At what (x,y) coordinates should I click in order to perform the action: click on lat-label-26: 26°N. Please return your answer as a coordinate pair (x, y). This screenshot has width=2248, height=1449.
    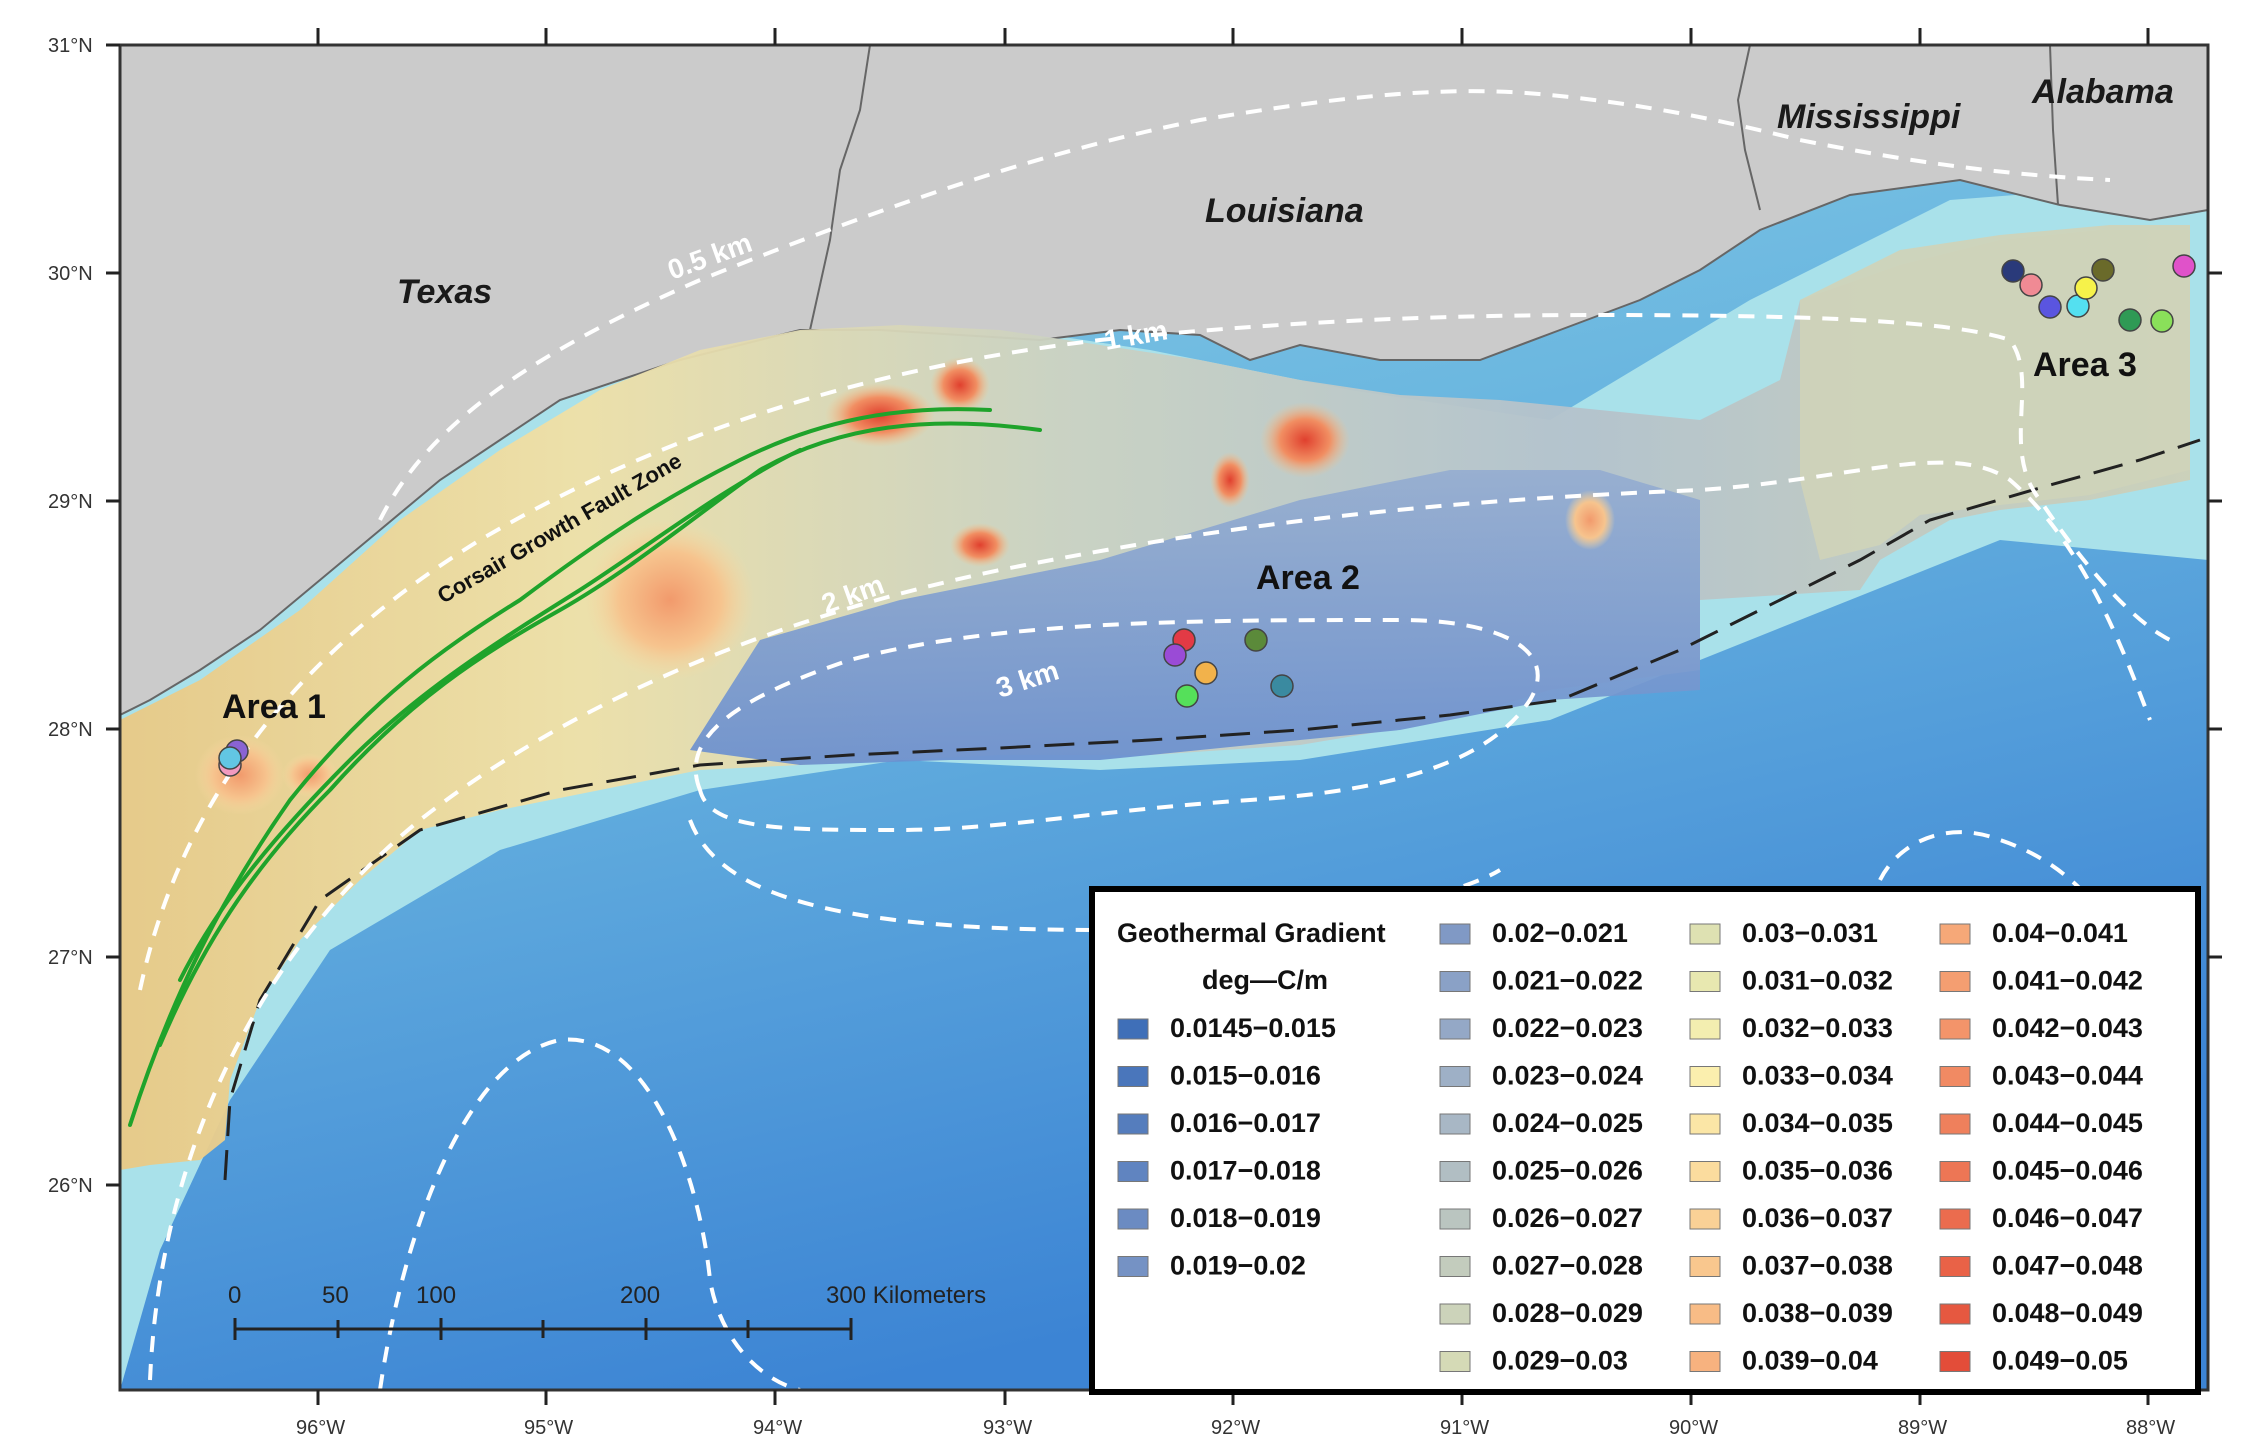
    Looking at the image, I should click on (70, 1186).